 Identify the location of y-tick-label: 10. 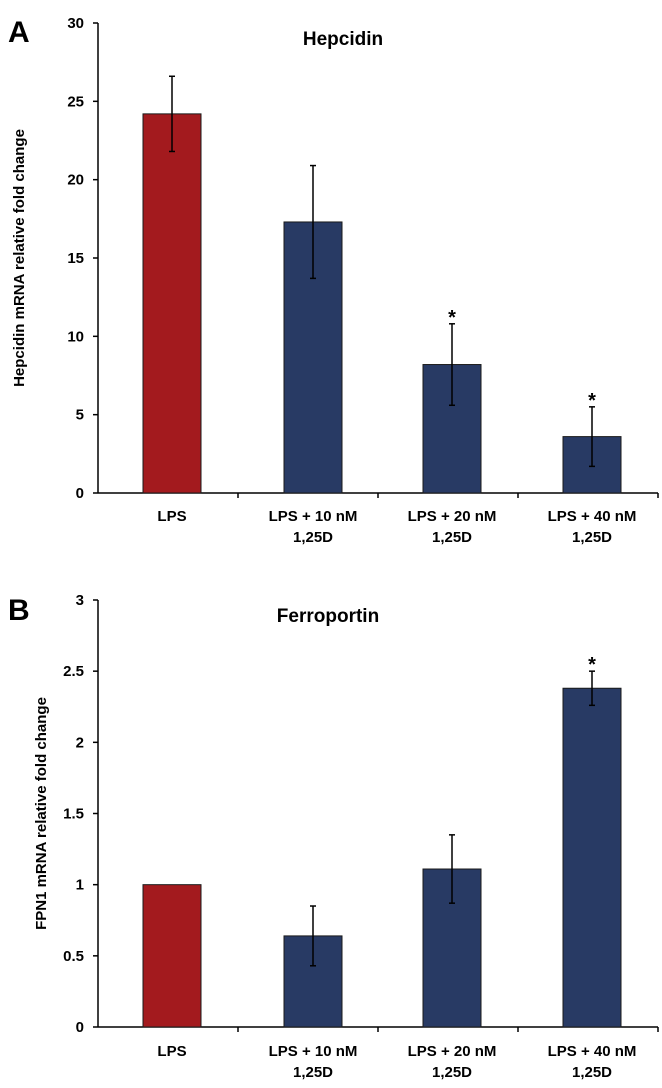
(75, 336).